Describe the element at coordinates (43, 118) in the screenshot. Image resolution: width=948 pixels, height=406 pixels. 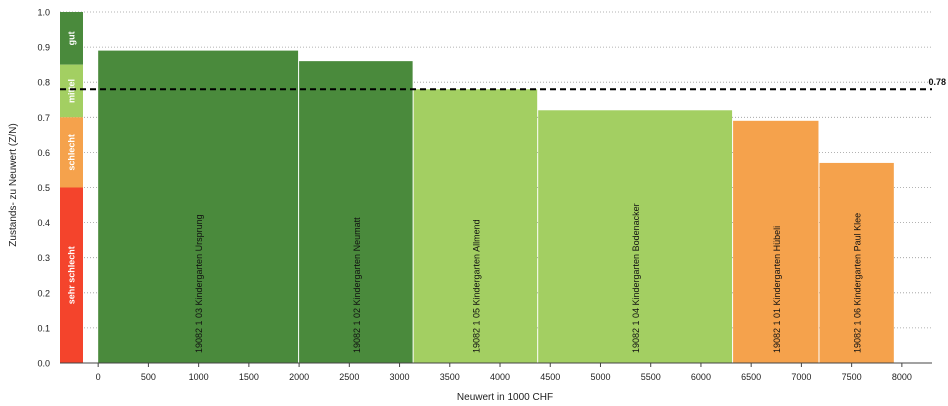
I see `y-tick-label: 0.7` at that location.